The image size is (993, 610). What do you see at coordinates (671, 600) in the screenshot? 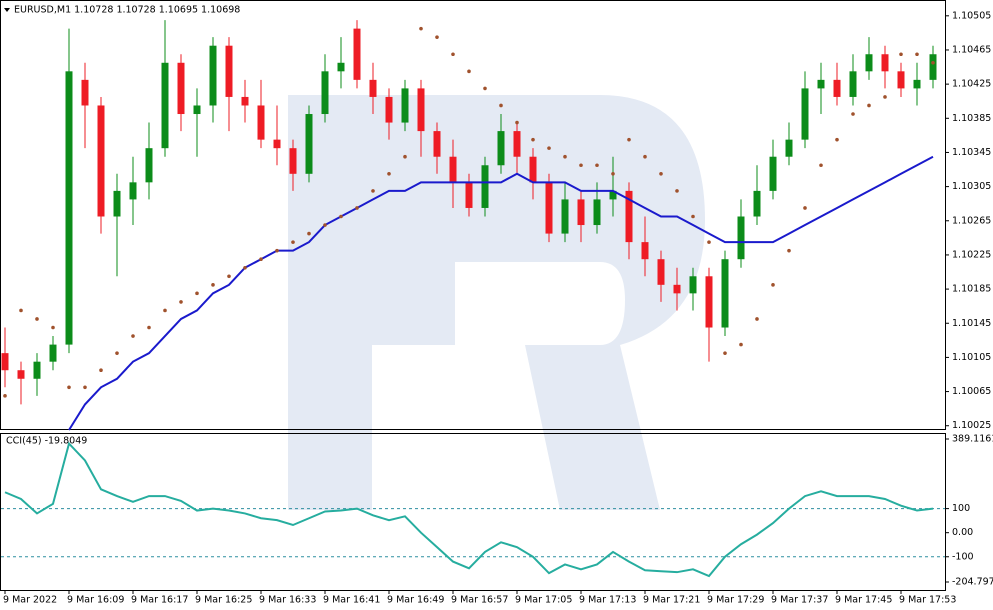
I see `x-tick-label: 9 Mar 17:21` at bounding box center [671, 600].